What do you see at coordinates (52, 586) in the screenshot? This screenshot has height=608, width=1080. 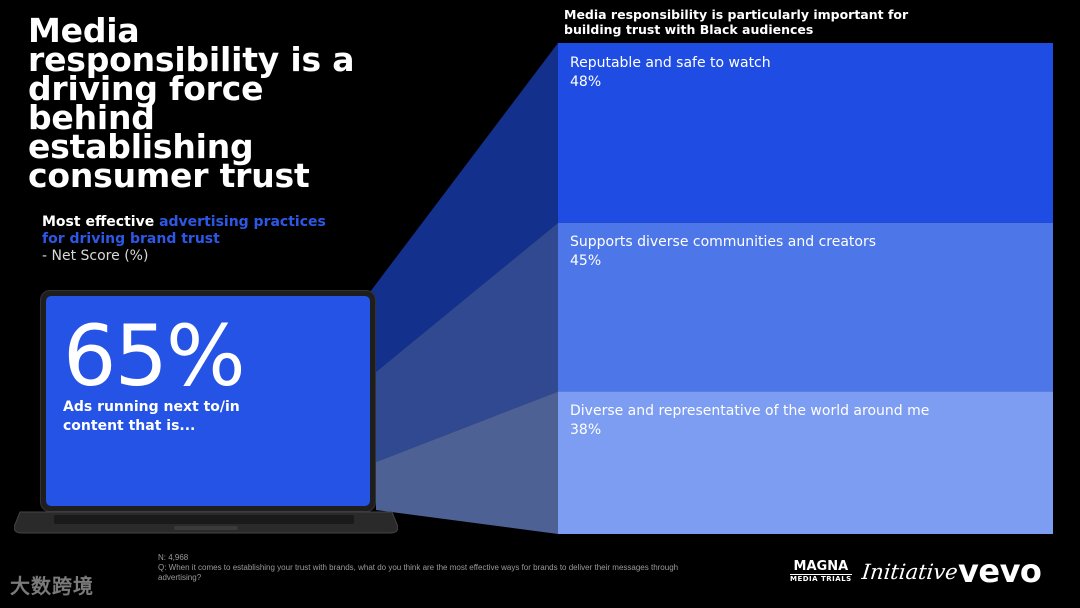 I see `watermark: 大数跨境` at bounding box center [52, 586].